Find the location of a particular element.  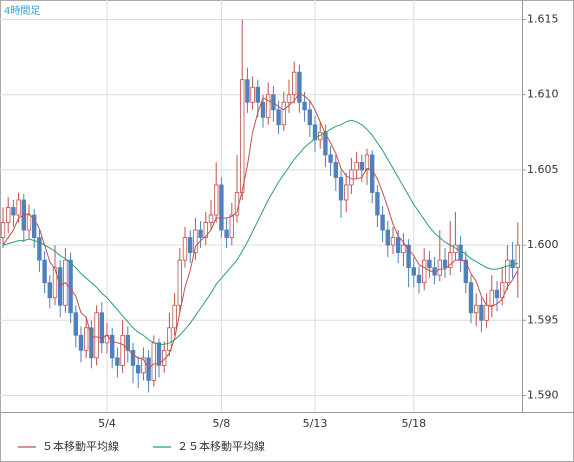

x-tick-label: 5/13 is located at coordinates (315, 423).